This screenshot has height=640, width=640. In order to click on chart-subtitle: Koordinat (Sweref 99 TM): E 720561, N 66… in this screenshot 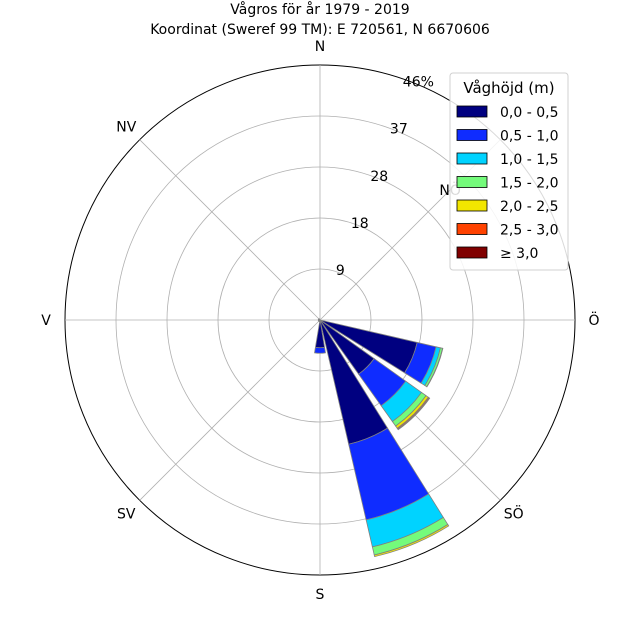, I will do `click(320, 30)`.